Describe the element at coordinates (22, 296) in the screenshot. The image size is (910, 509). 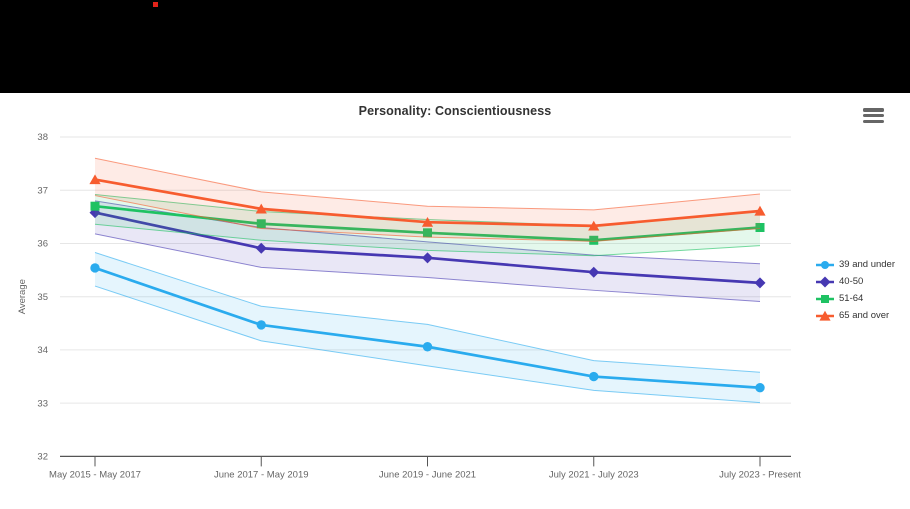
I see `y-axis-title: Average` at that location.